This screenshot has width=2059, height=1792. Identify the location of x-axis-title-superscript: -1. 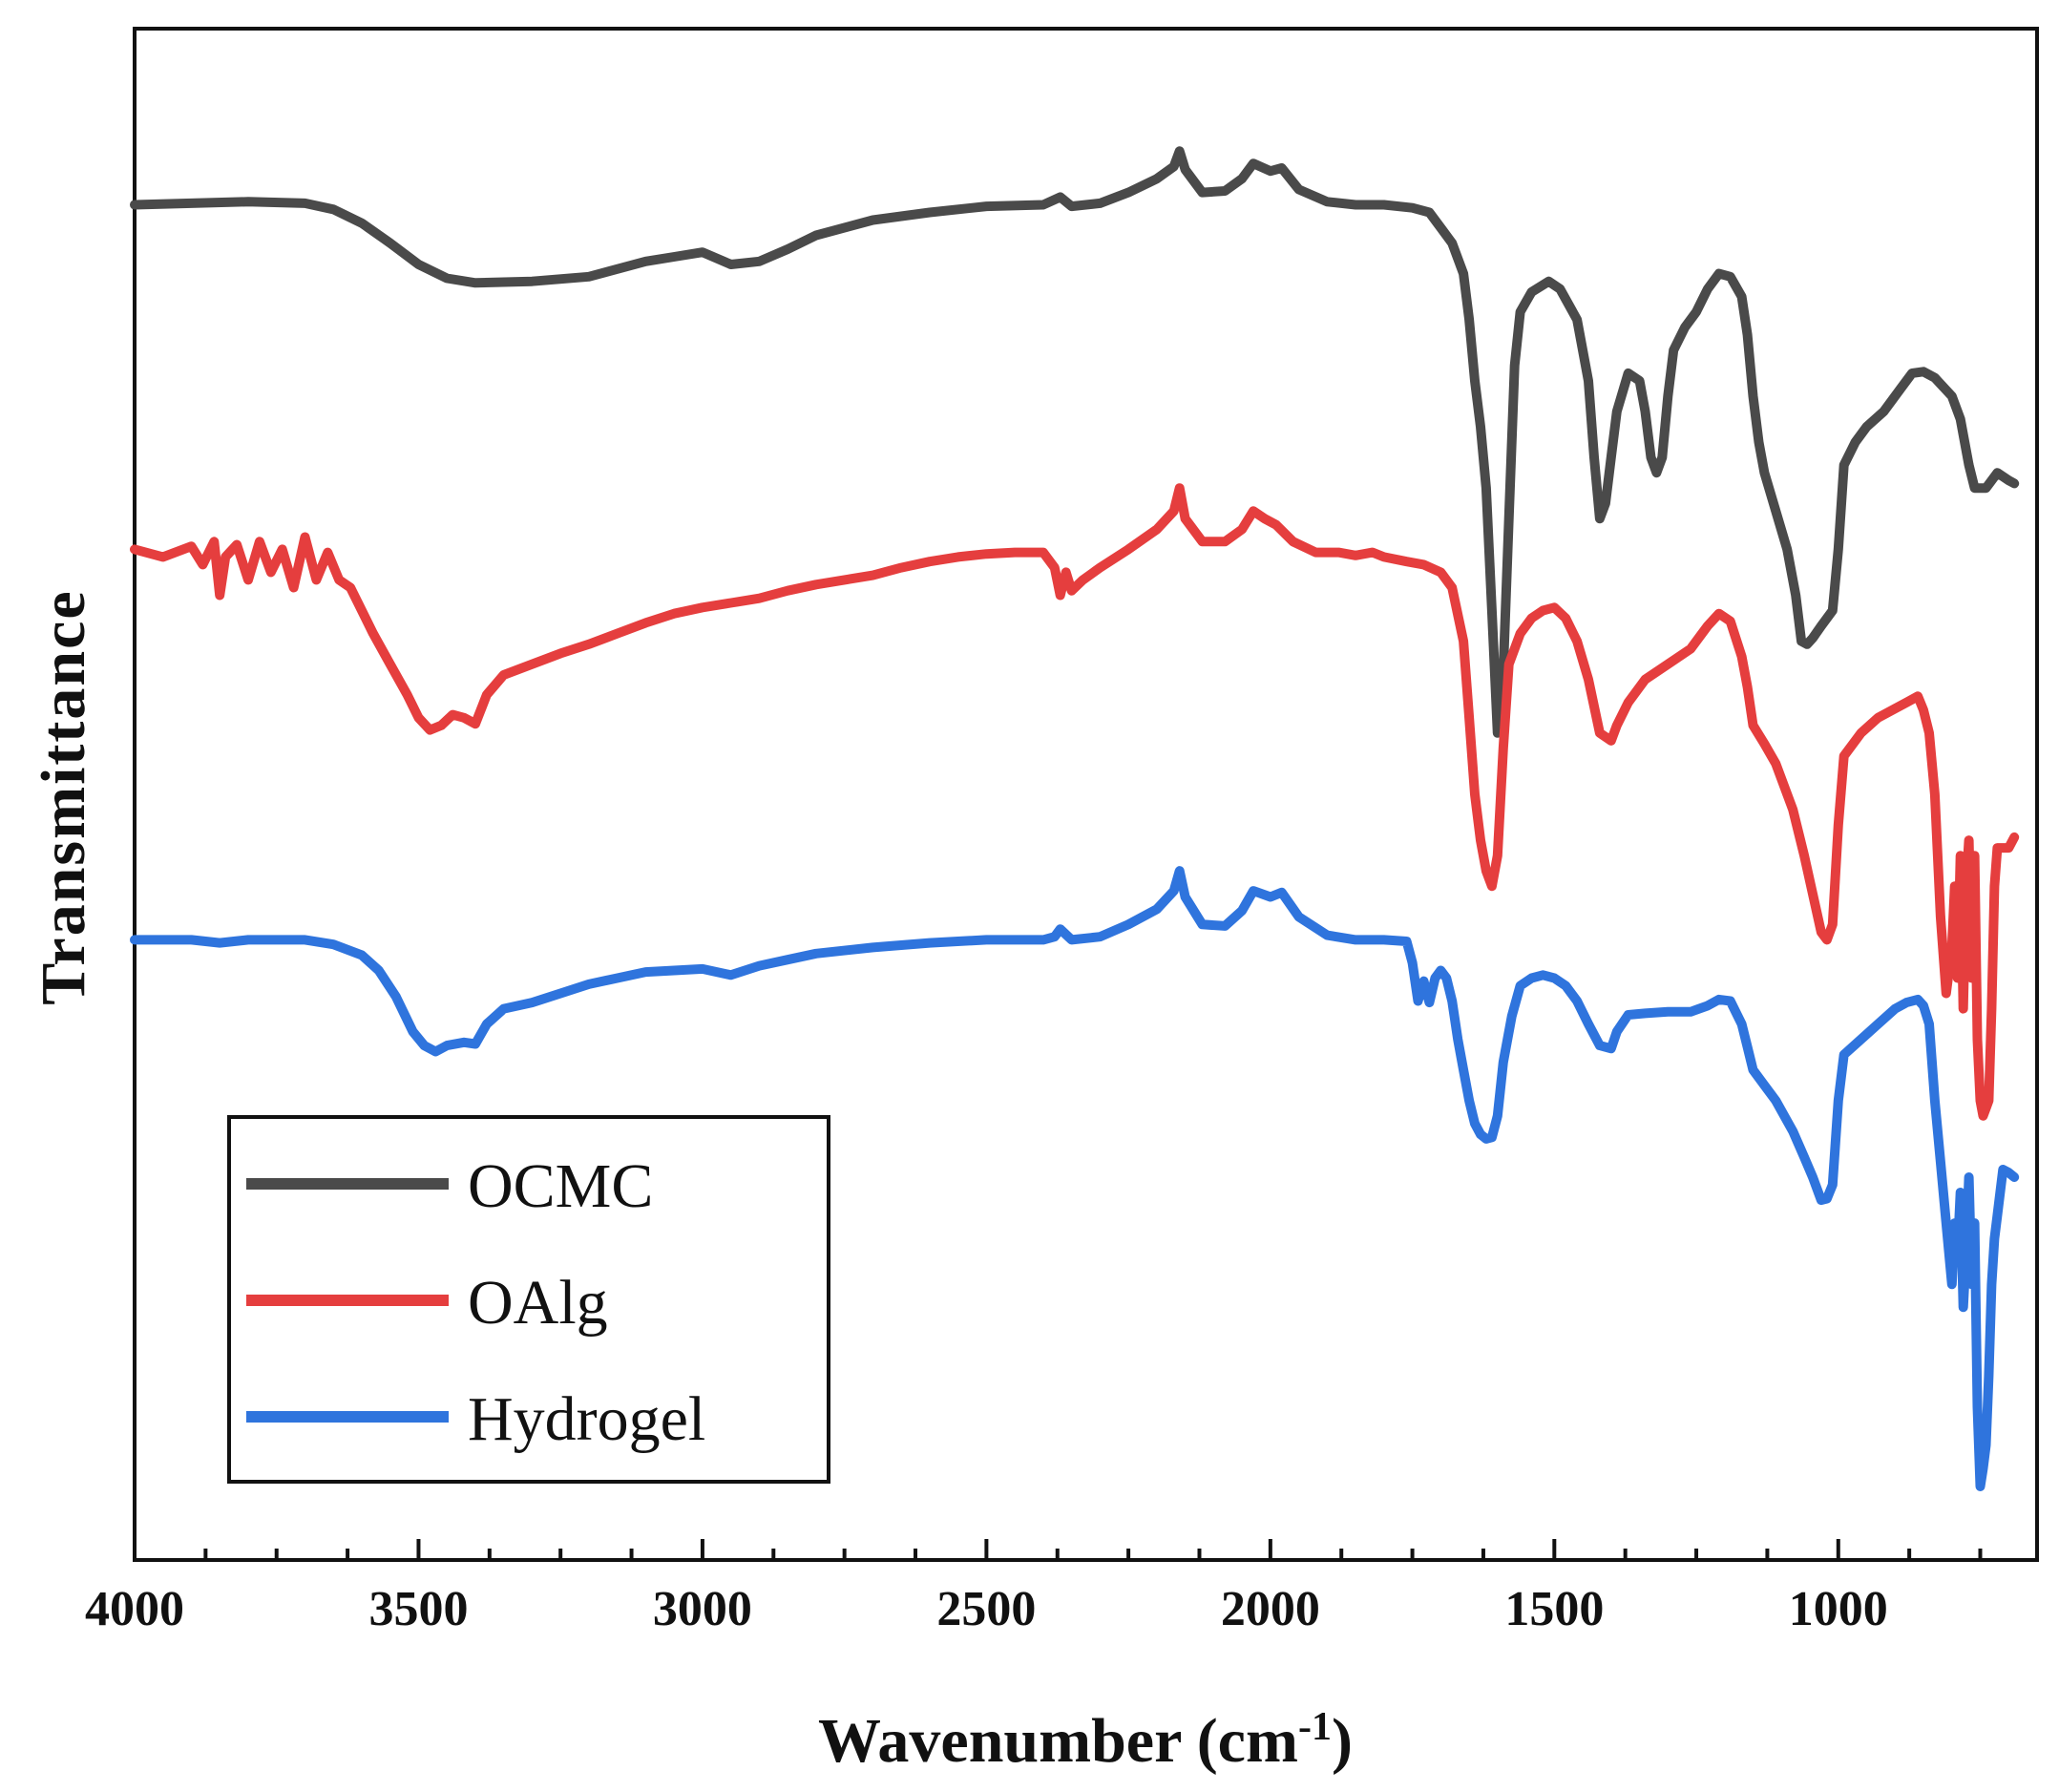
(1315, 1727).